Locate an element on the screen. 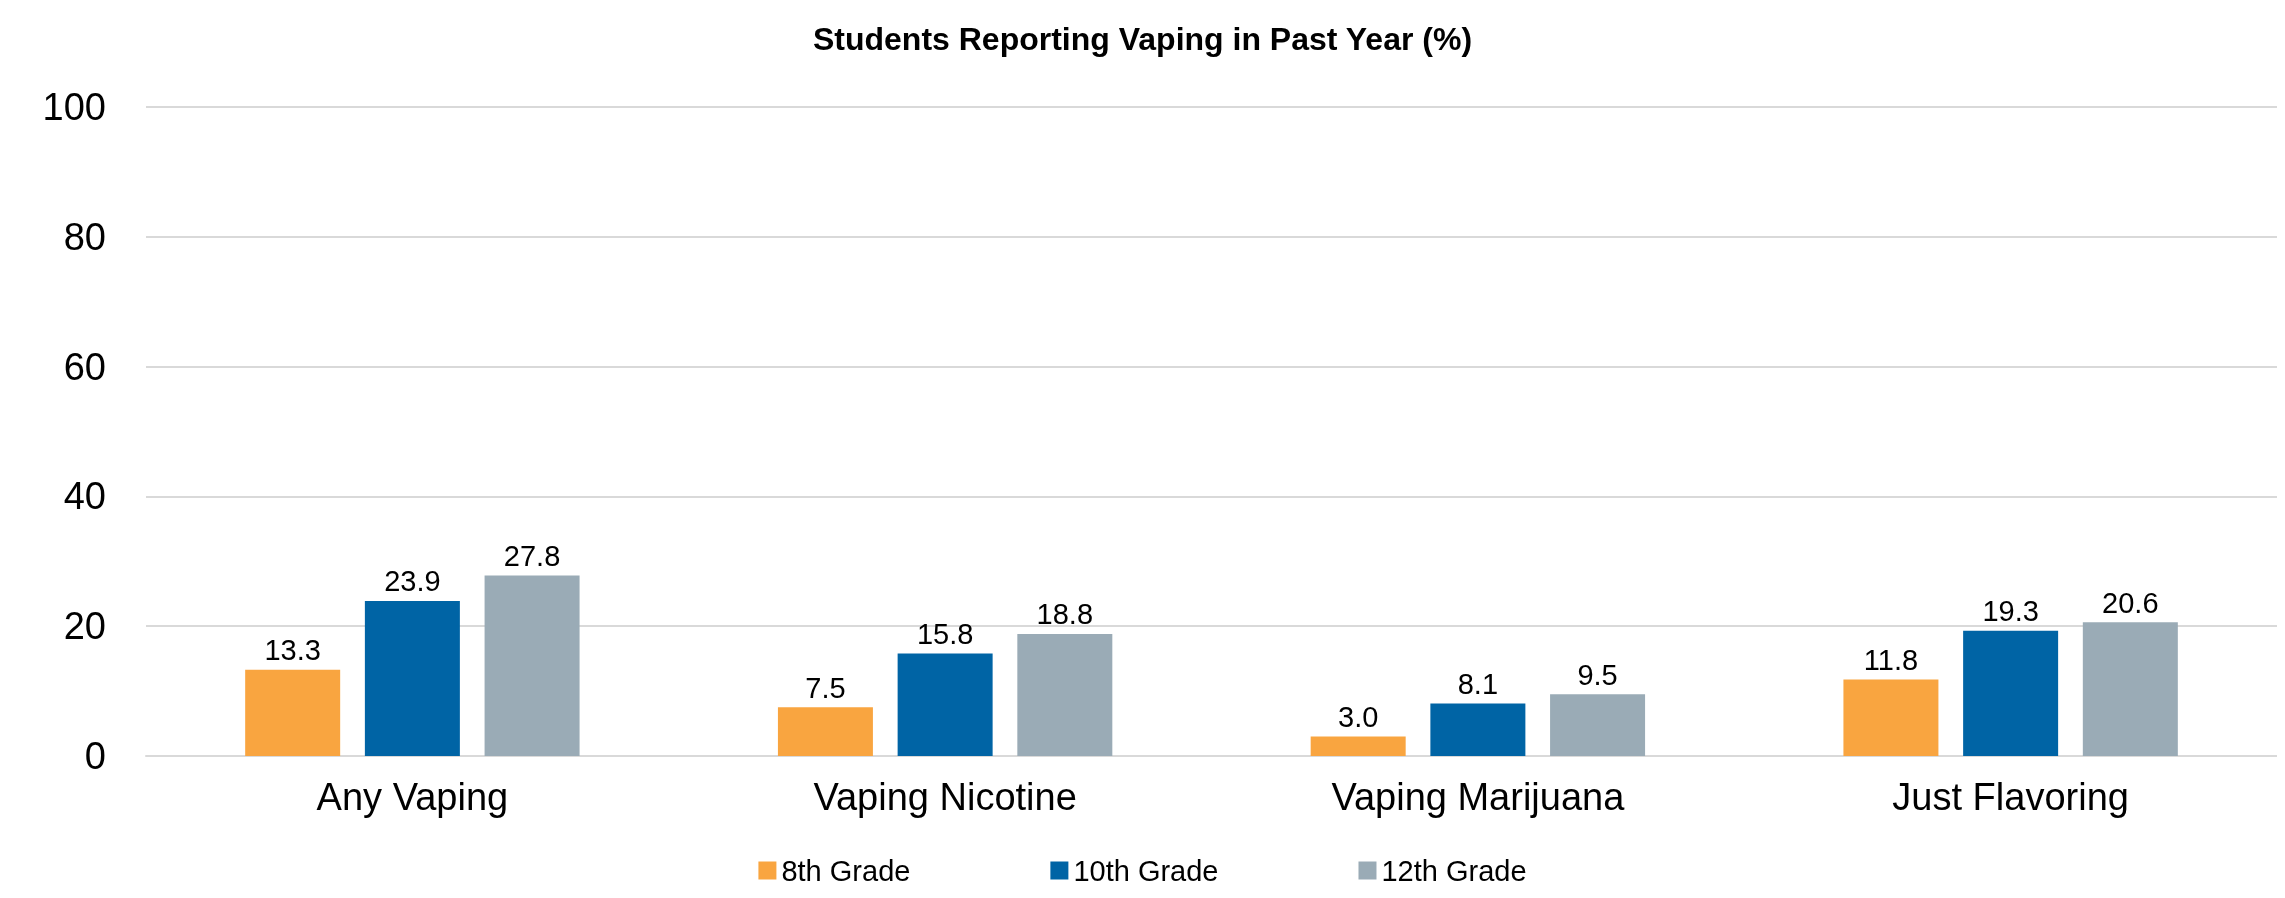  data-label: 8.1 is located at coordinates (1478, 683).